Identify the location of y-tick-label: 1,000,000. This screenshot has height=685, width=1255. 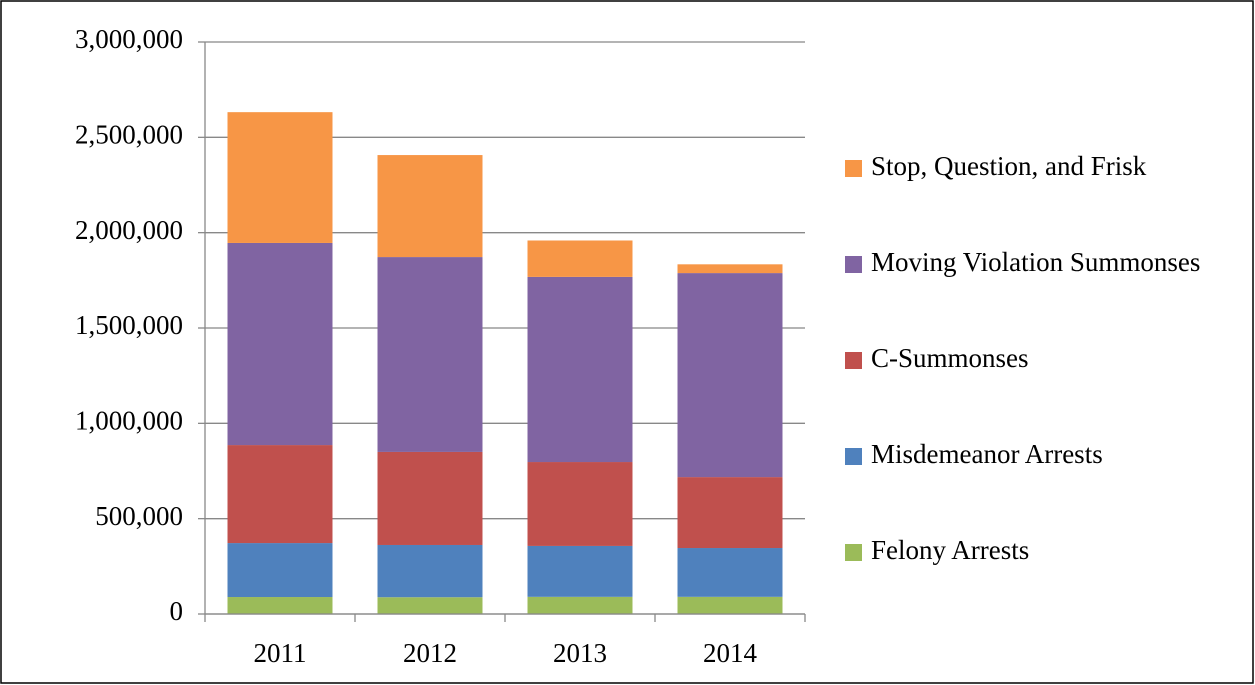
(129, 421).